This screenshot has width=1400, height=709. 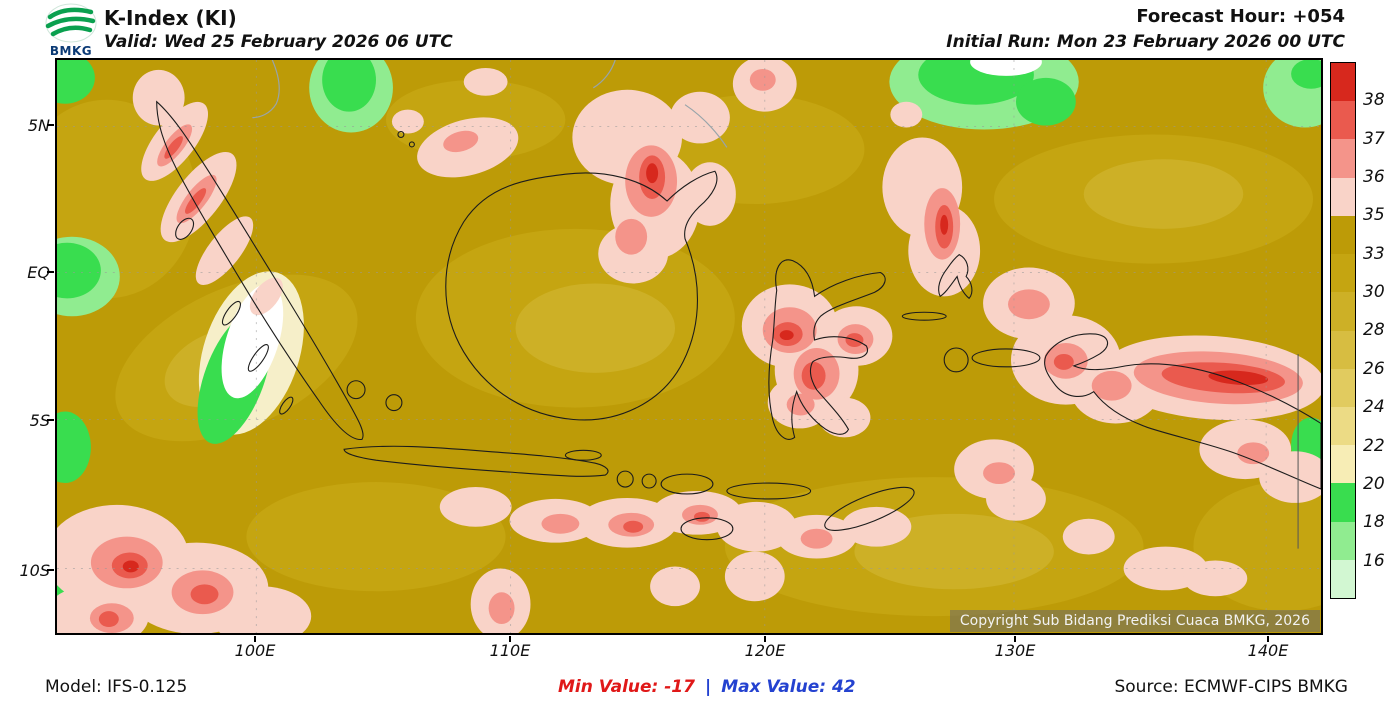 I want to click on lon-label-140e: 140E, so click(x=1268, y=650).